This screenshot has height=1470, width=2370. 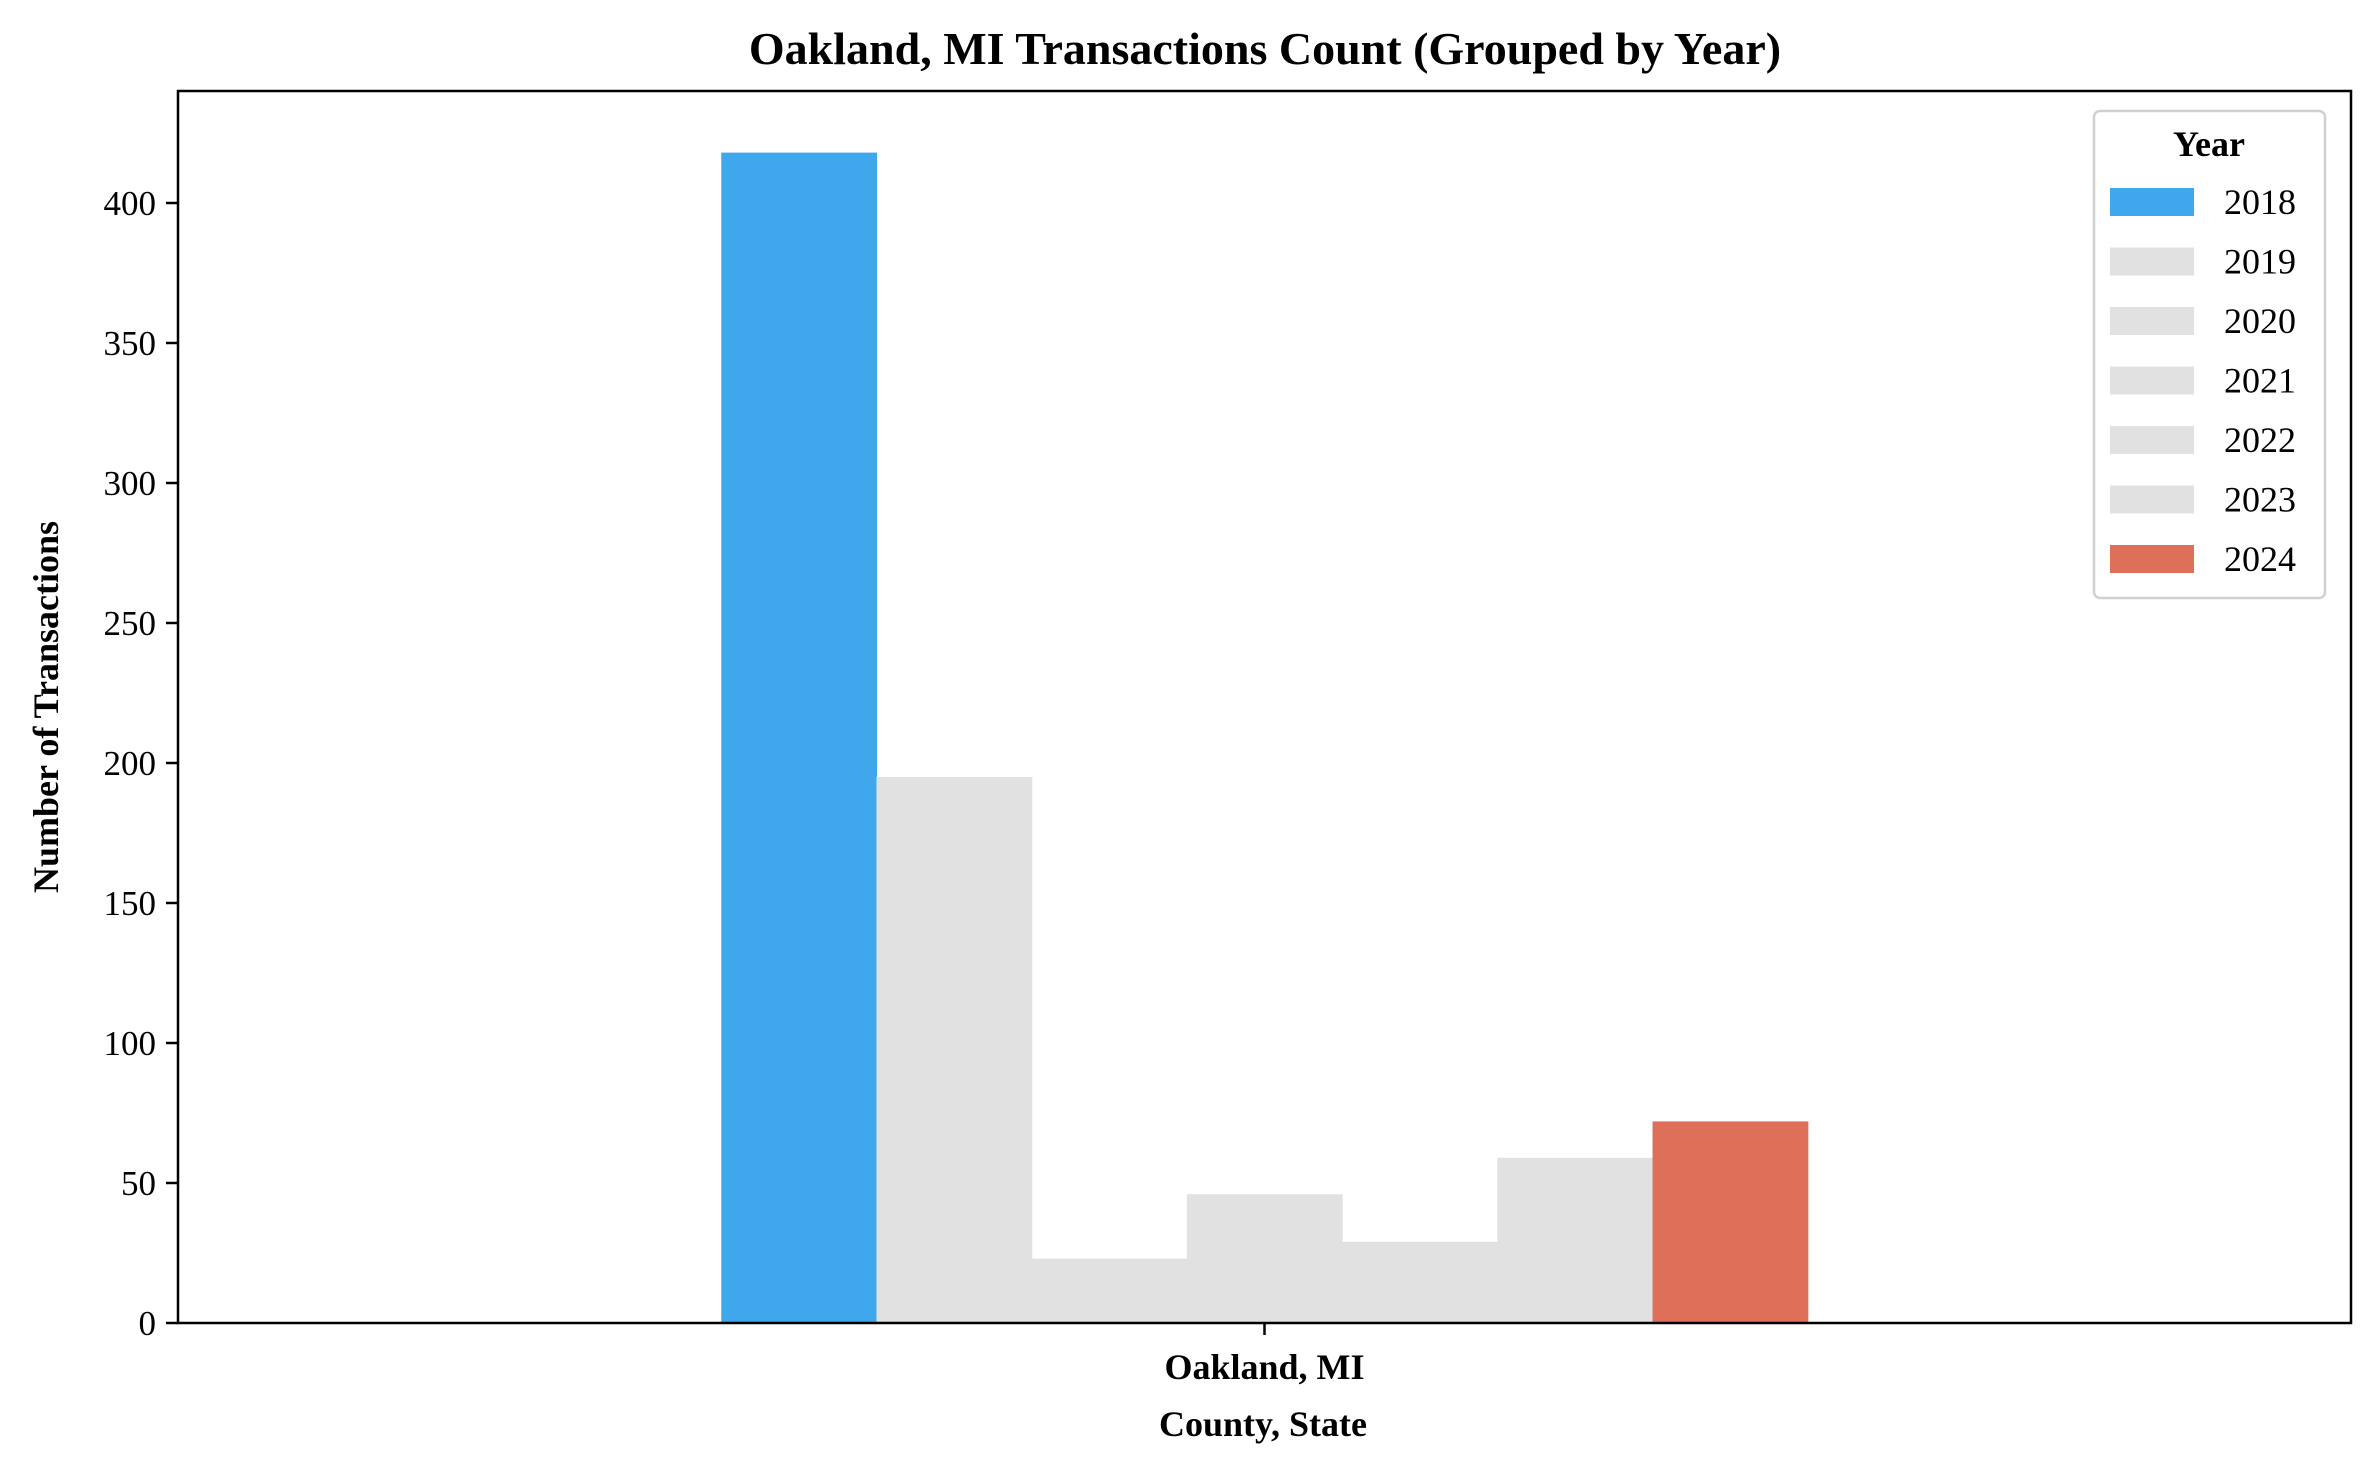 What do you see at coordinates (138, 1183) in the screenshot?
I see `y-tick-label: 50` at bounding box center [138, 1183].